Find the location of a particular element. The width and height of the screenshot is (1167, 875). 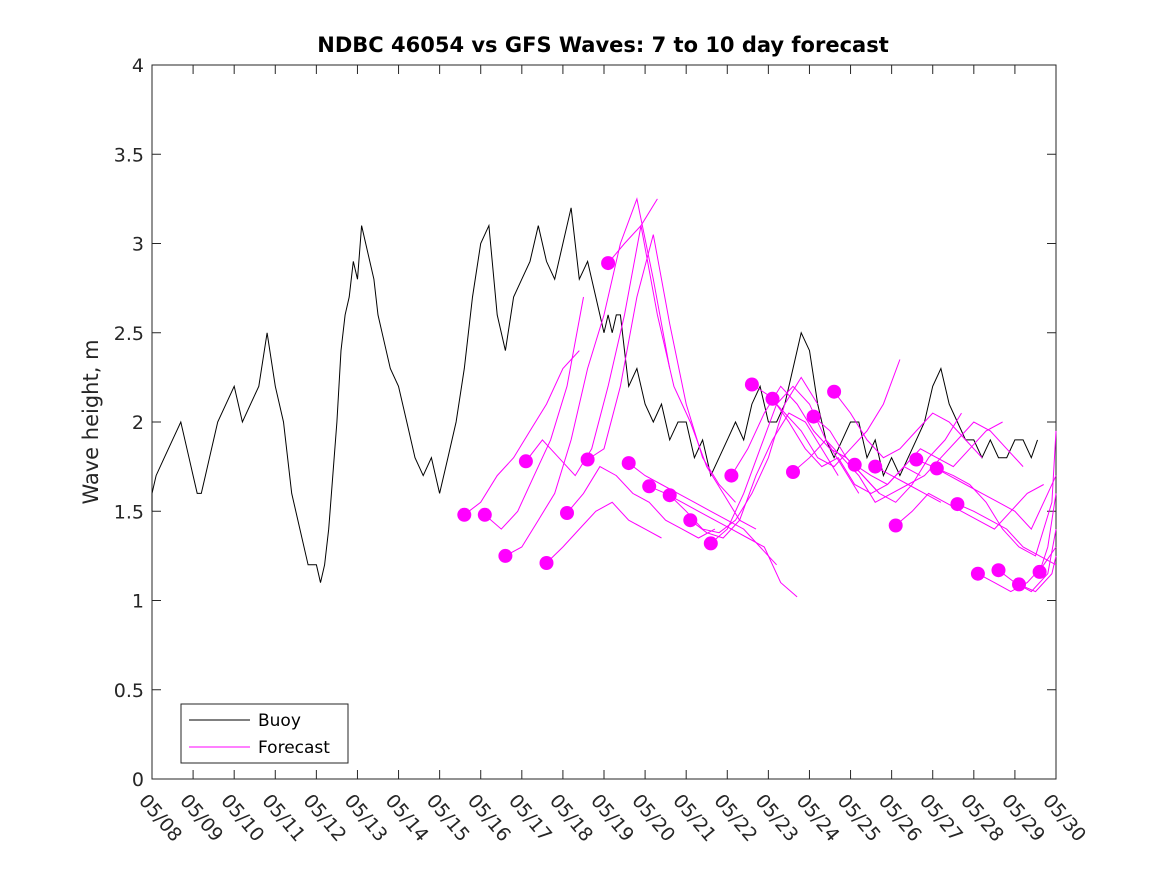

y-tick-label: 4 is located at coordinates (138, 66).